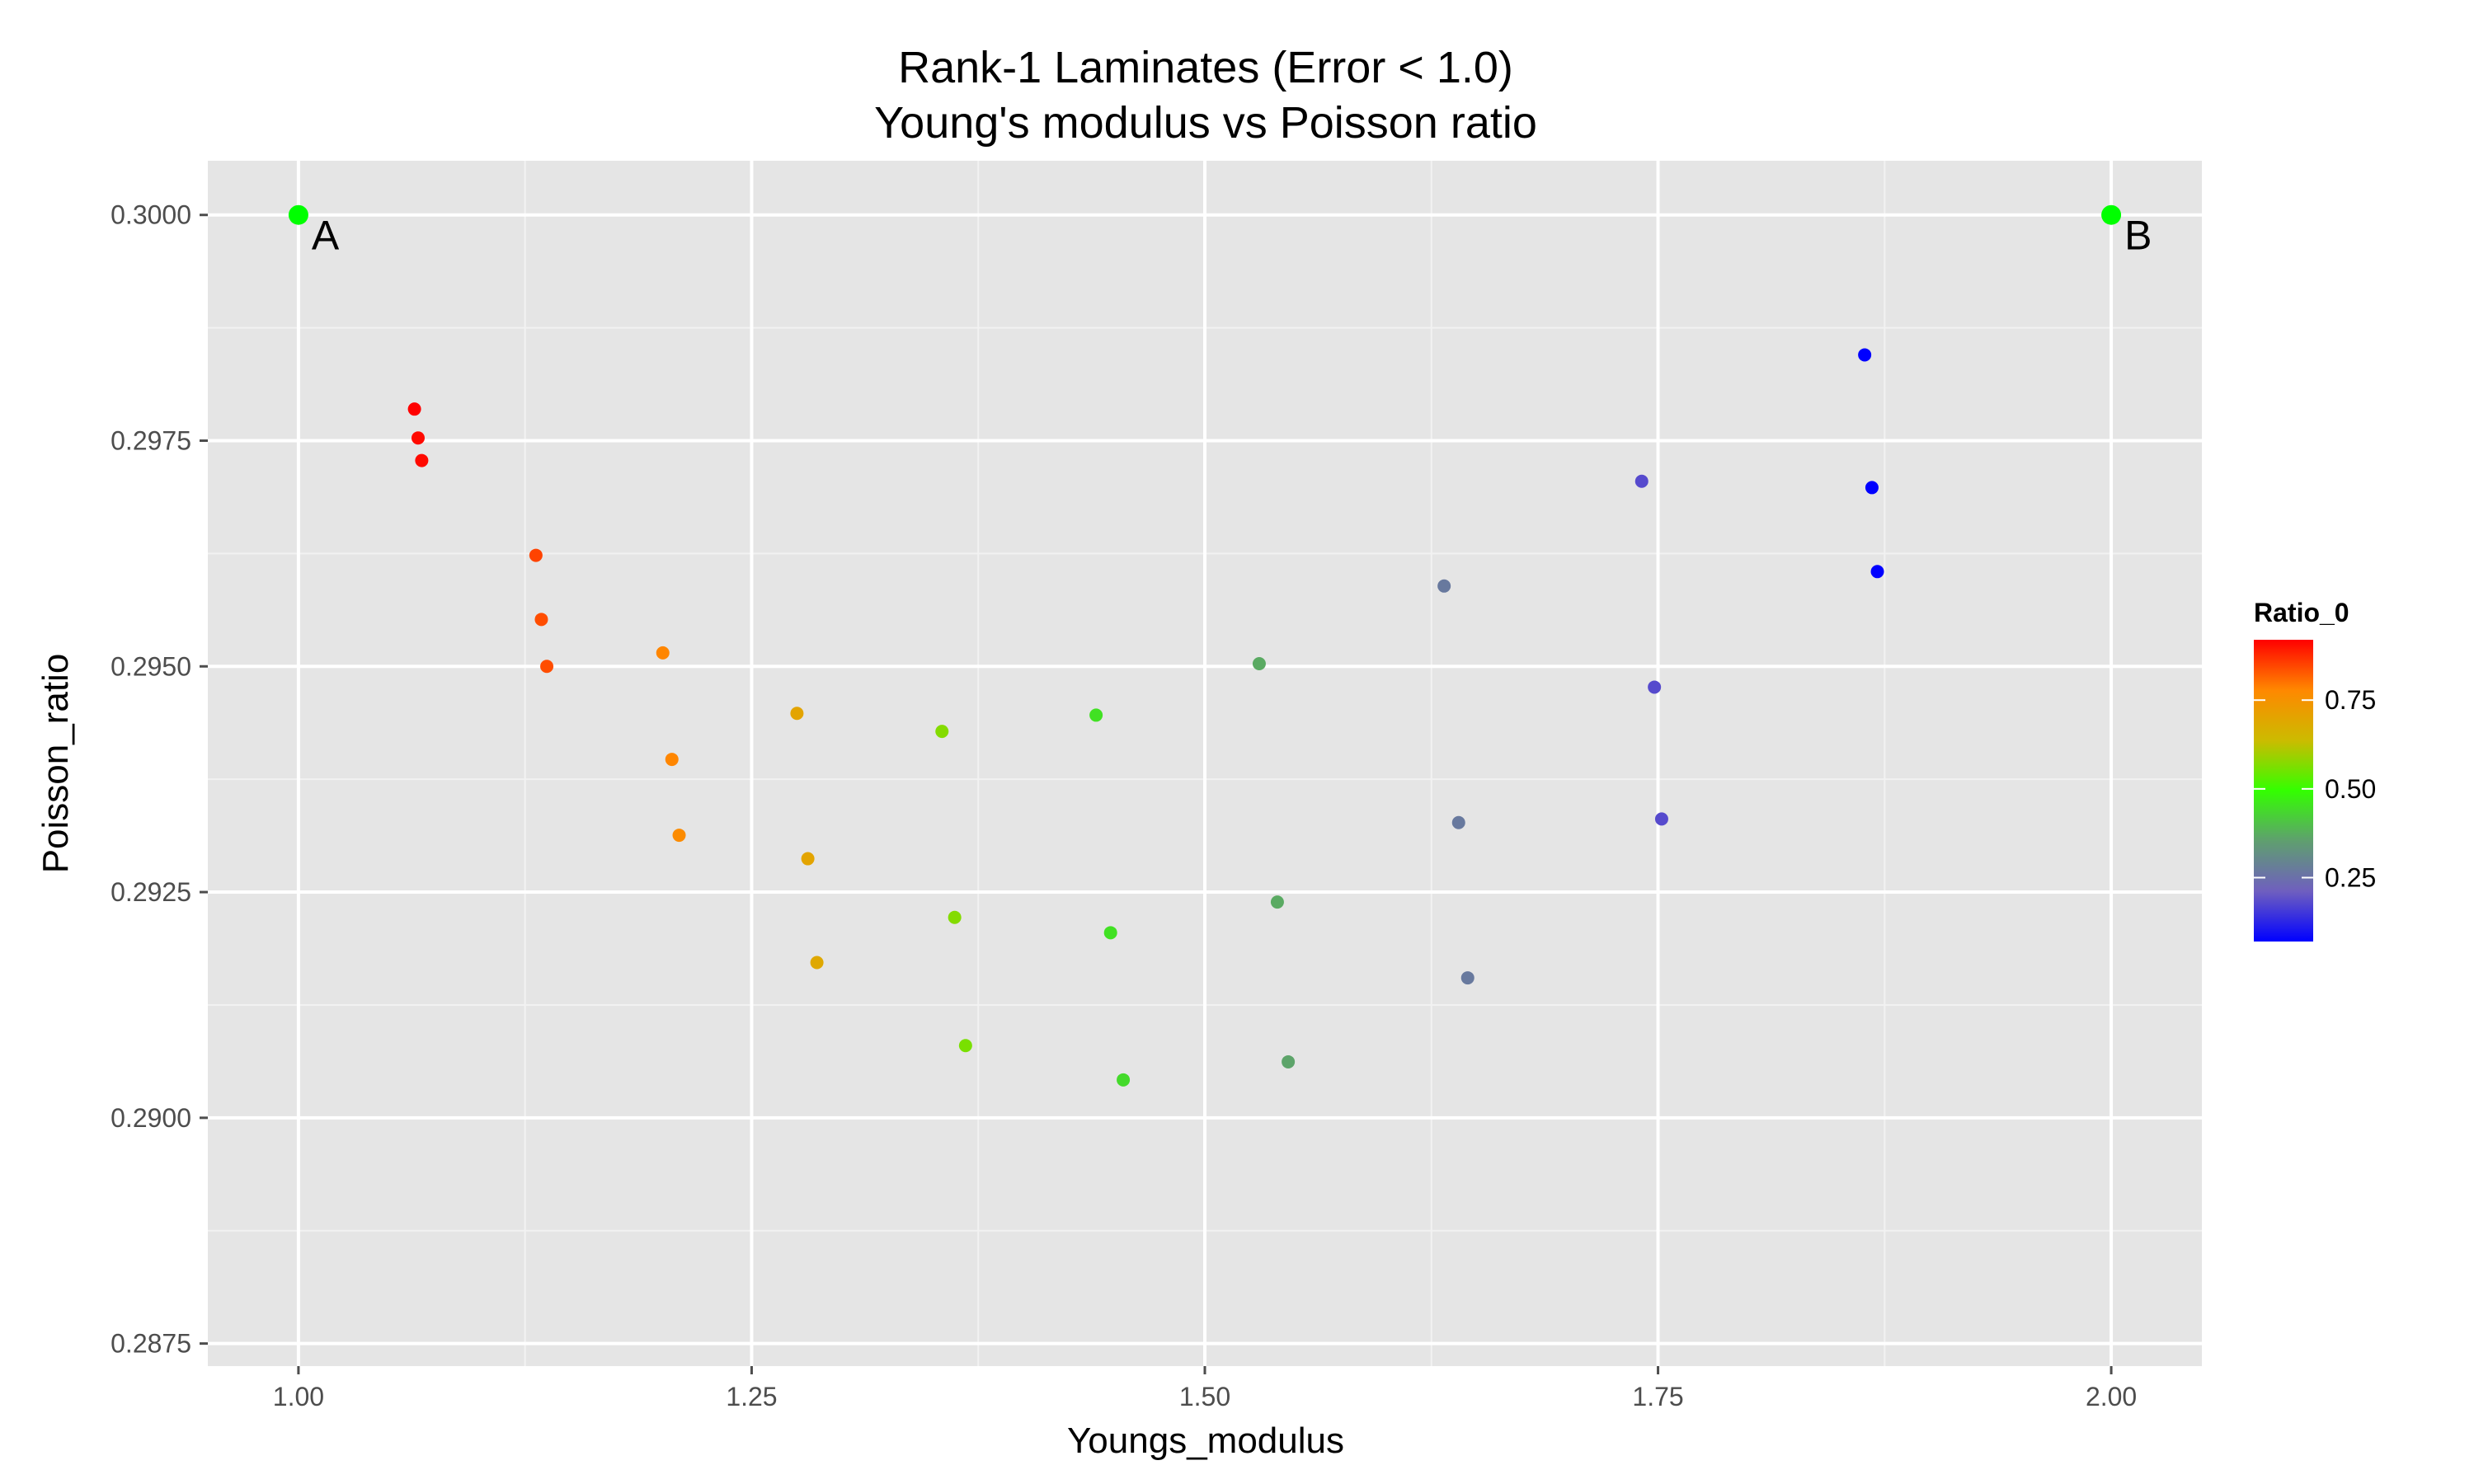  I want to click on annotation-label: B, so click(2138, 236).